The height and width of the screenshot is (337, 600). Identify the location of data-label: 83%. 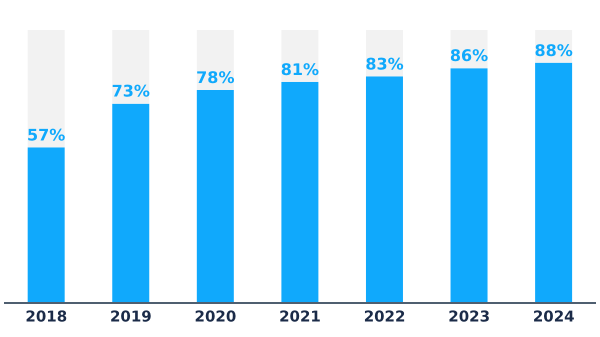
(384, 64).